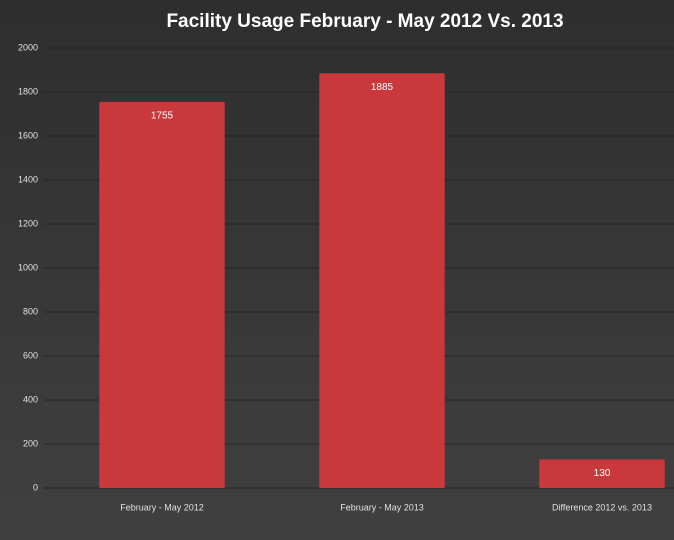  Describe the element at coordinates (28, 179) in the screenshot. I see `y-tick-label: 1400` at that location.